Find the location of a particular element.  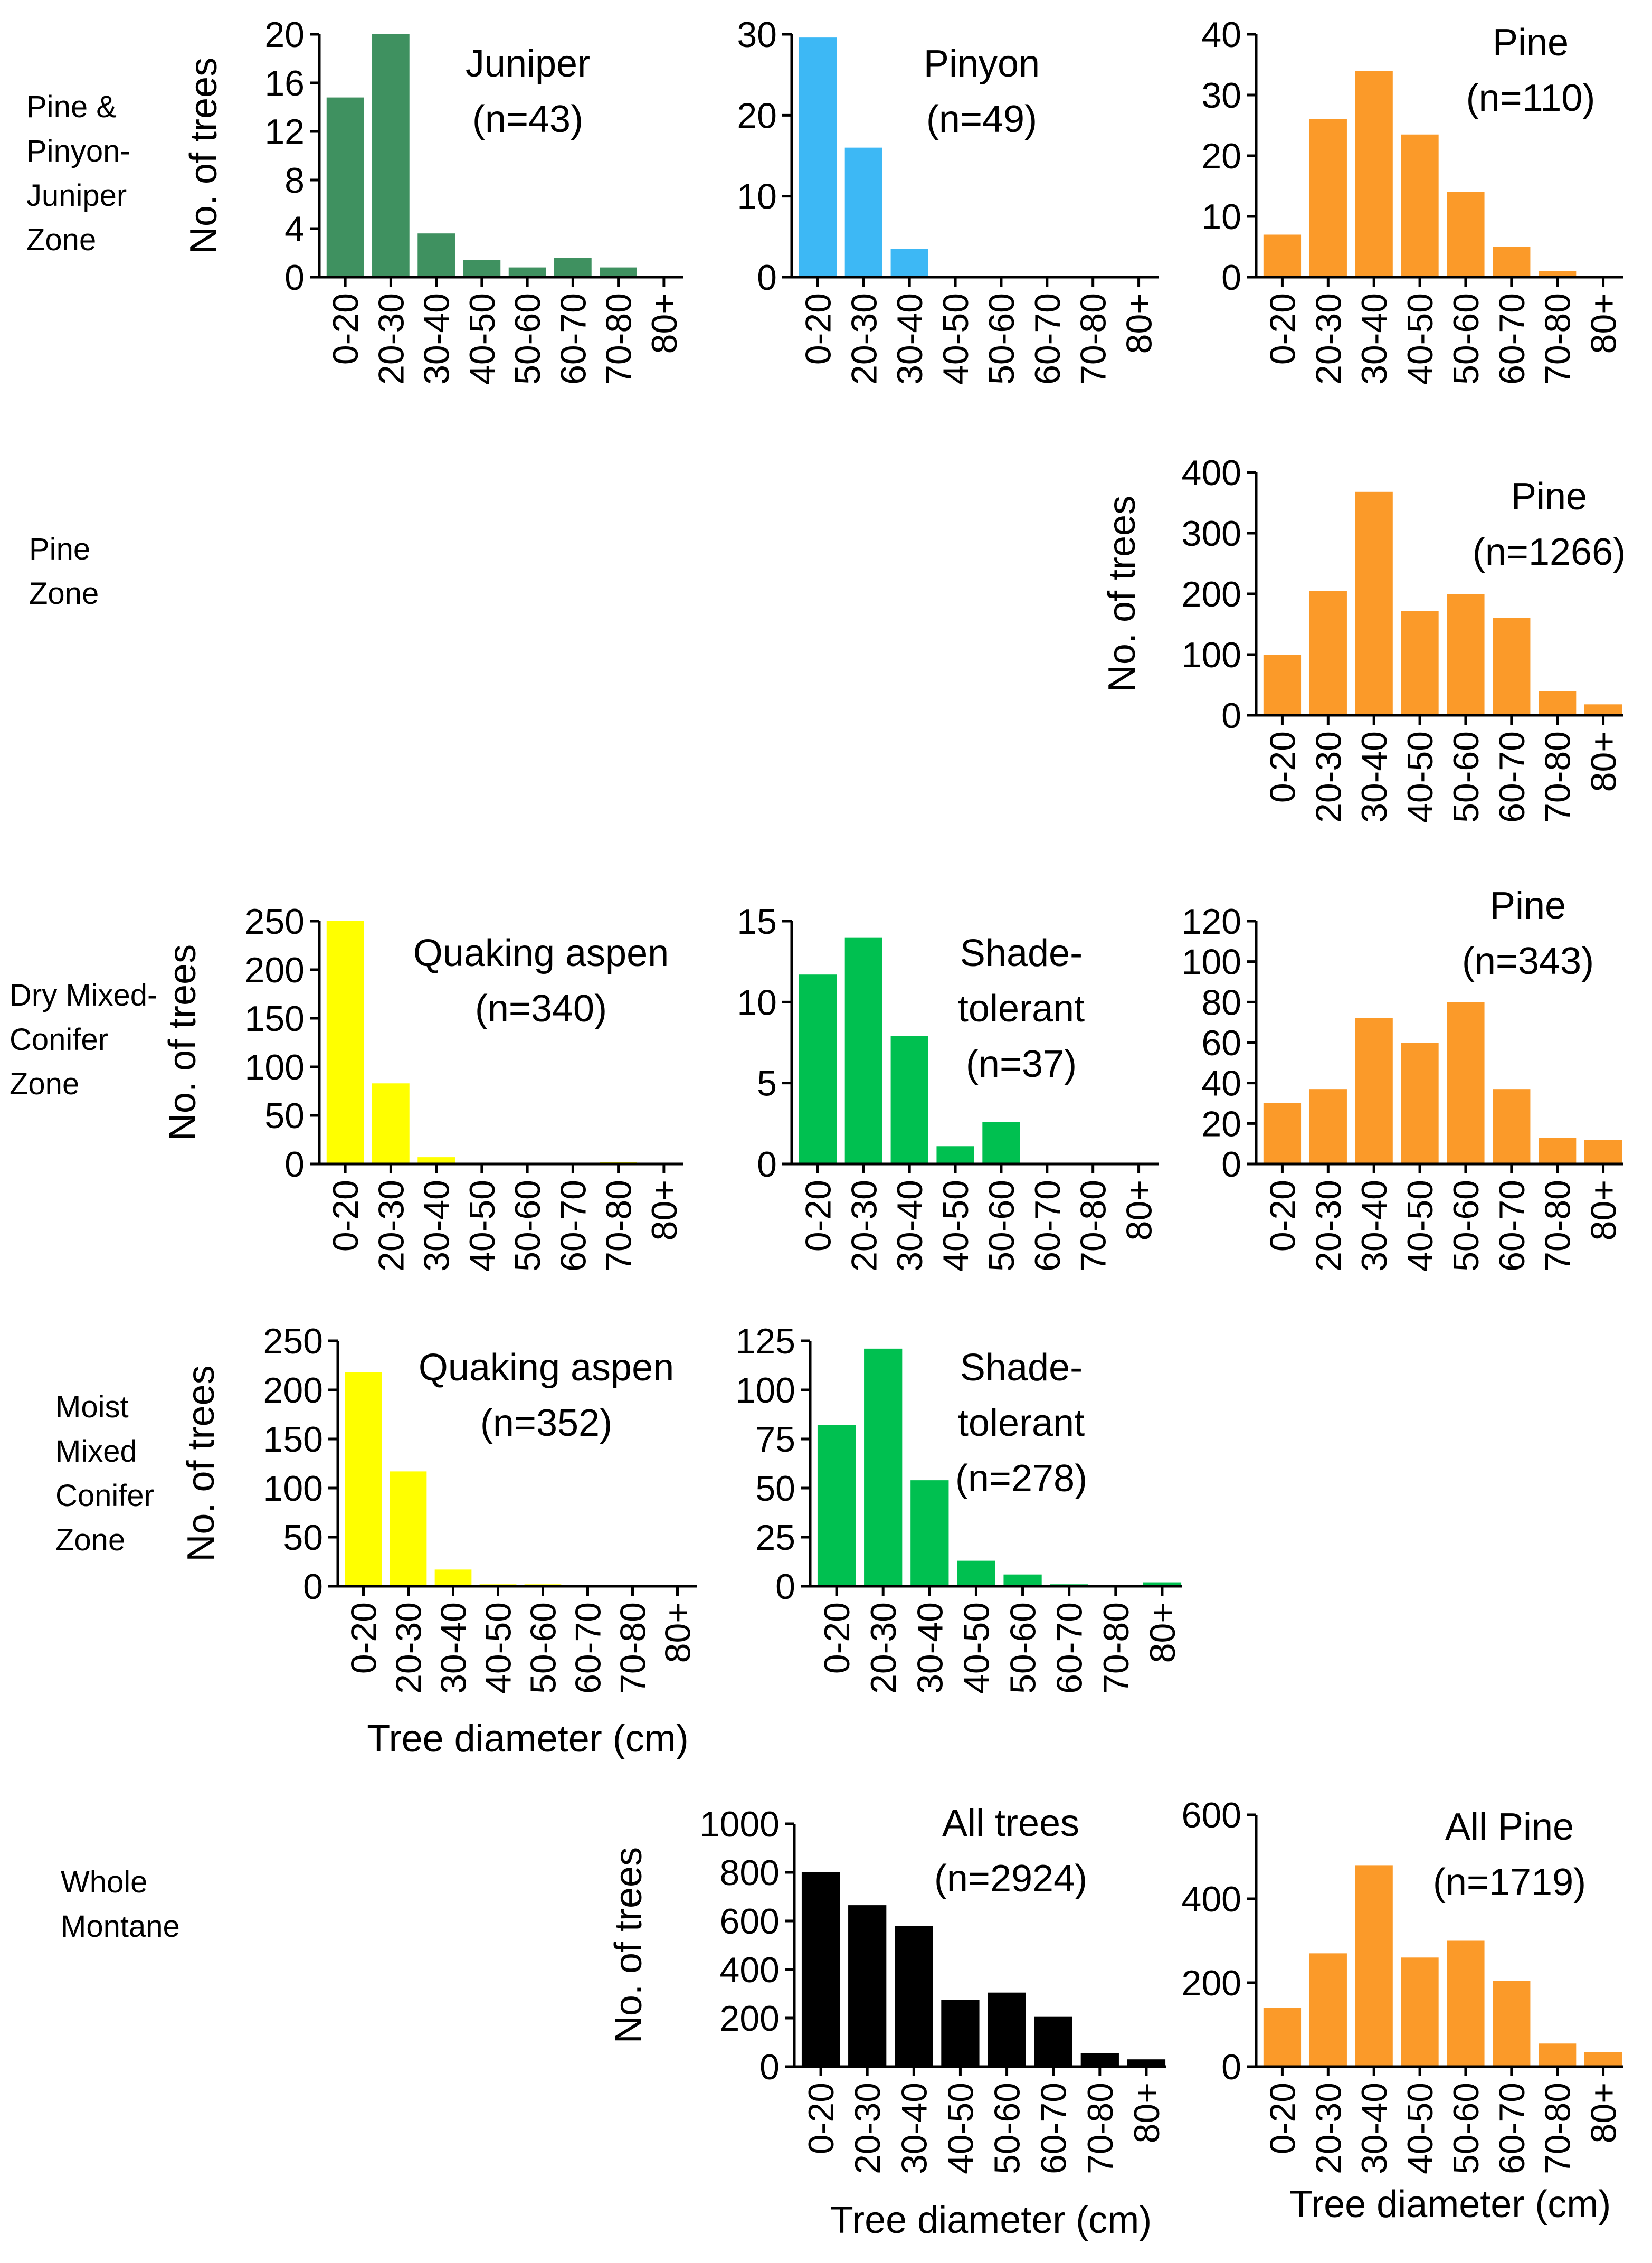

y-tick-label: 300 is located at coordinates (1211, 534).